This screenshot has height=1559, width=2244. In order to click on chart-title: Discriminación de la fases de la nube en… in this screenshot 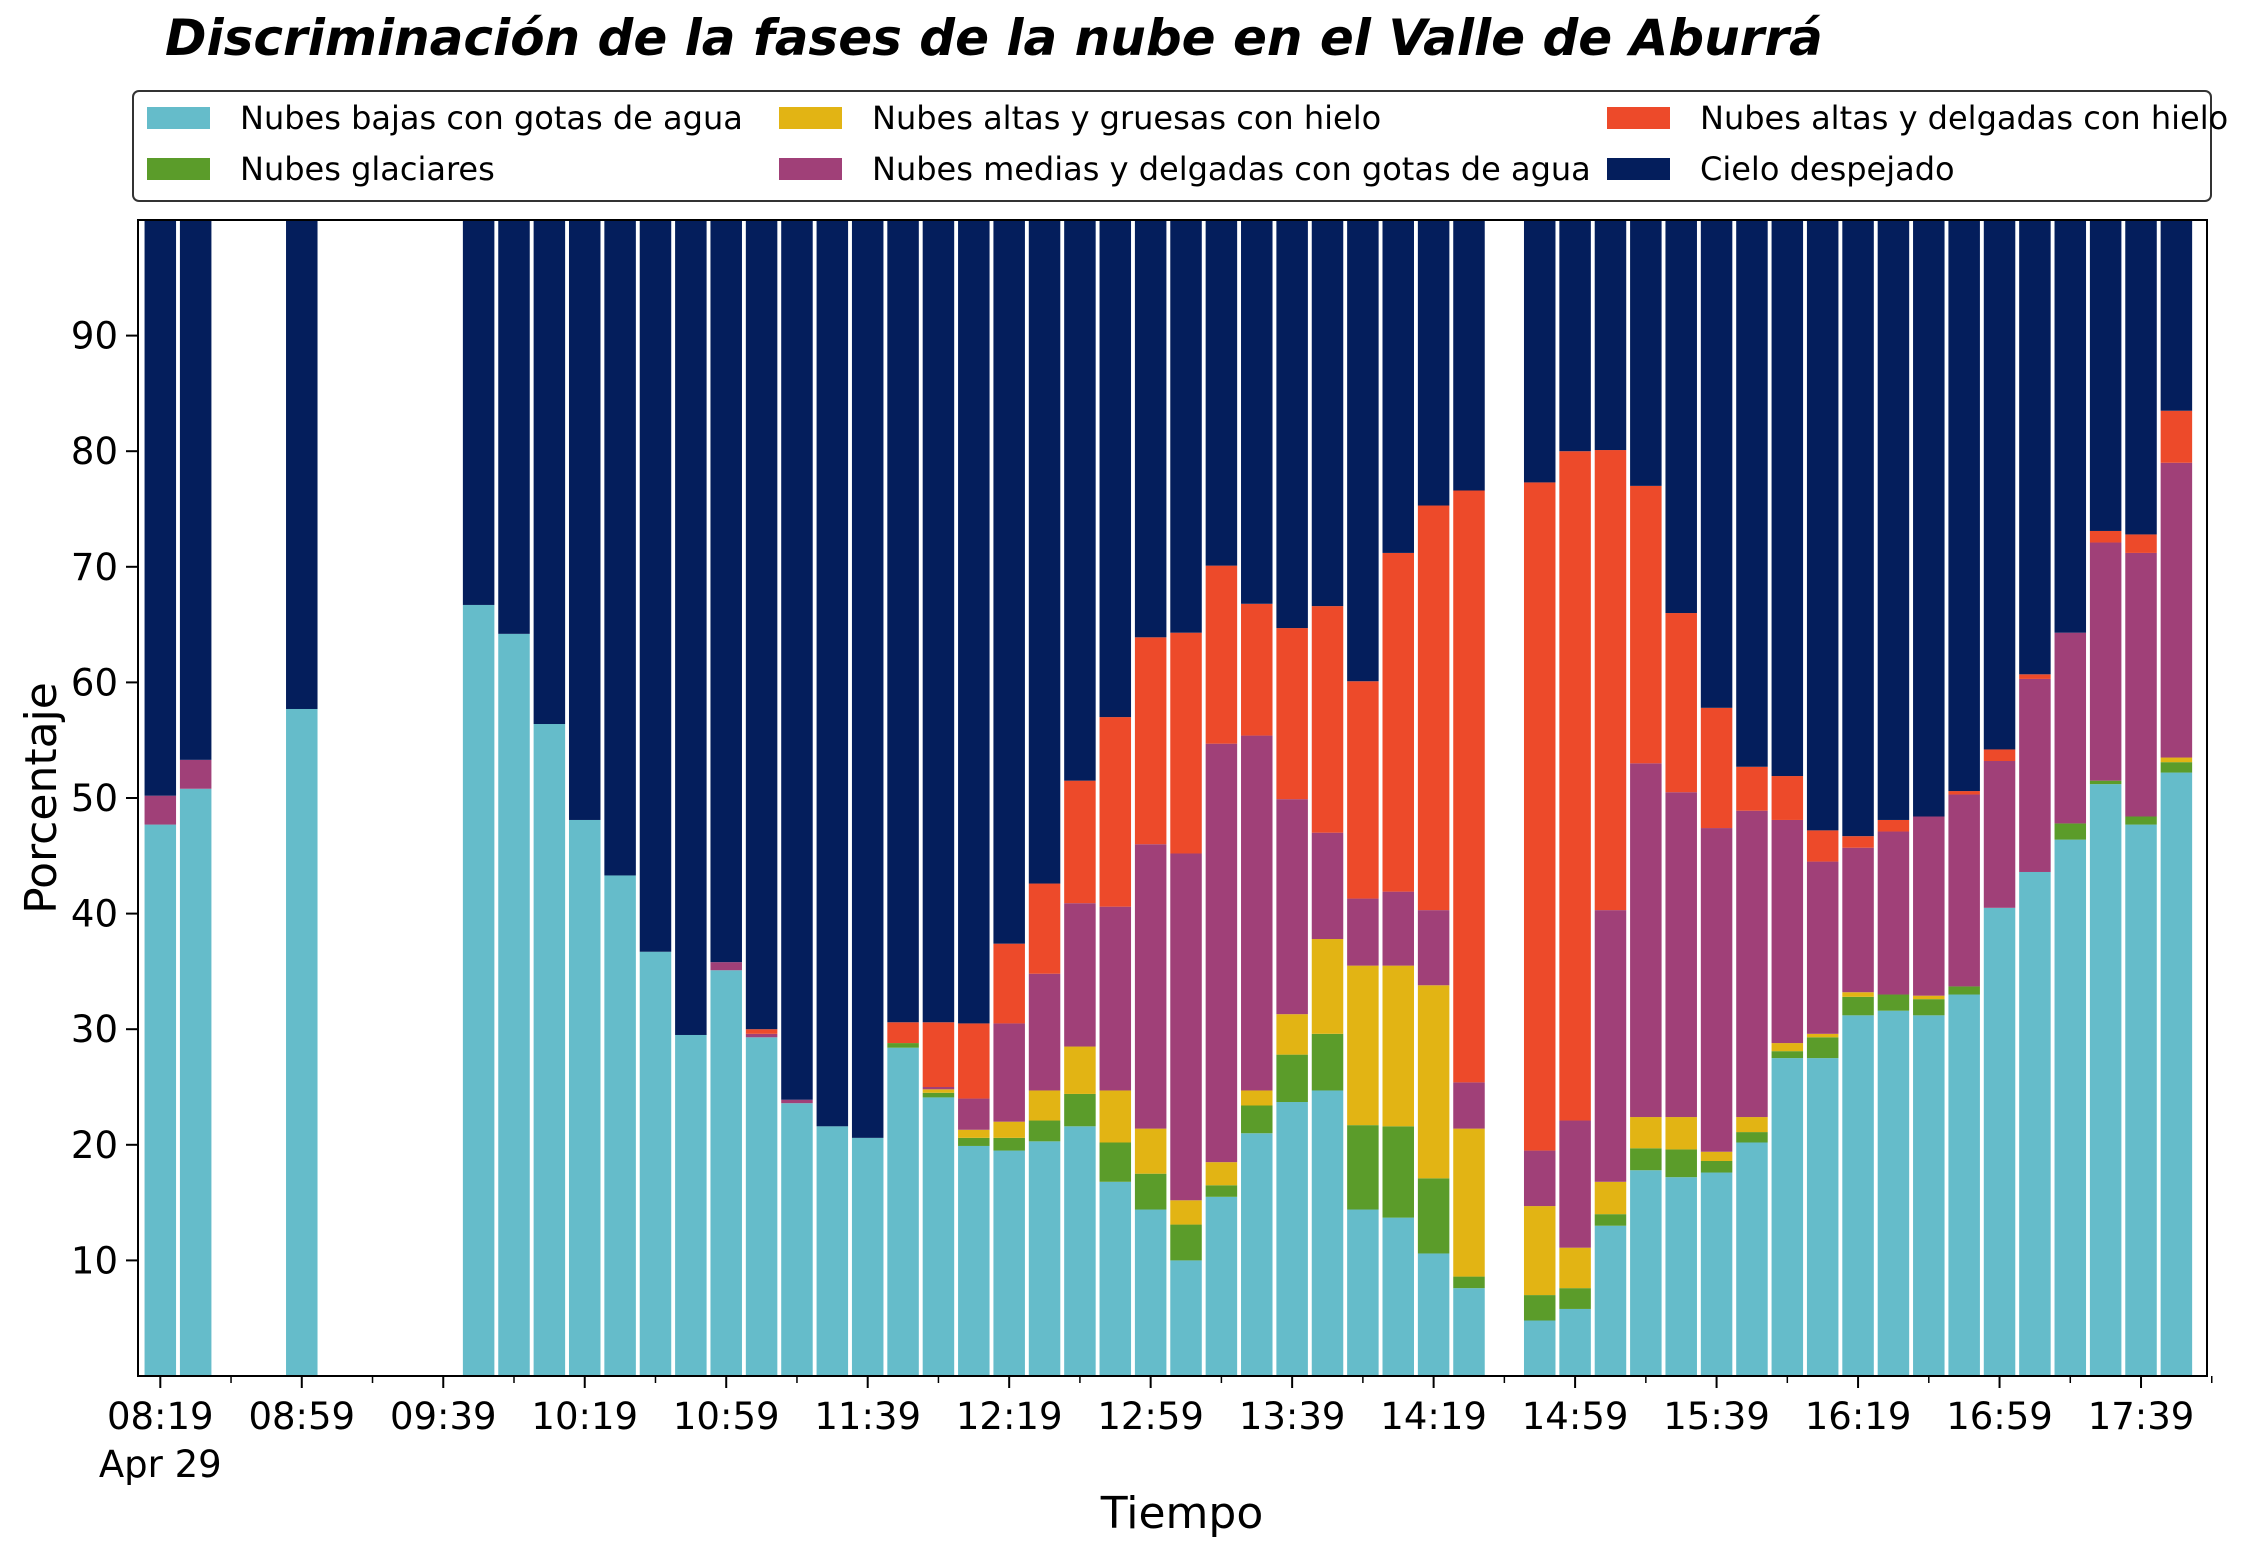, I will do `click(994, 38)`.